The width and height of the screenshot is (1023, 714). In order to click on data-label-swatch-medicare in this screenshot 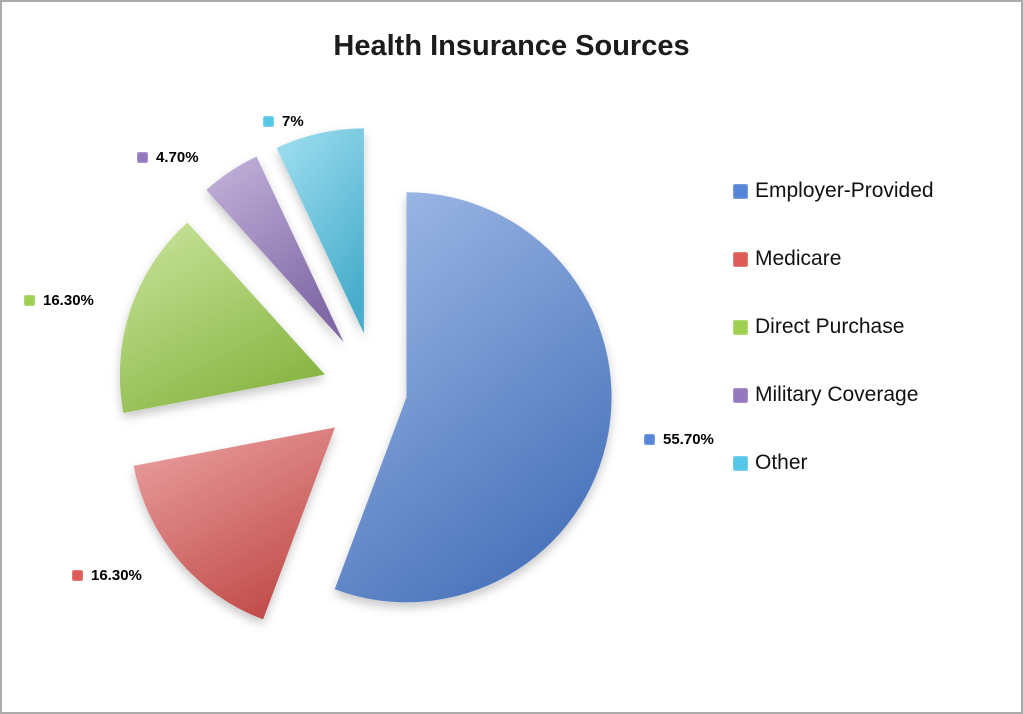, I will do `click(77, 575)`.